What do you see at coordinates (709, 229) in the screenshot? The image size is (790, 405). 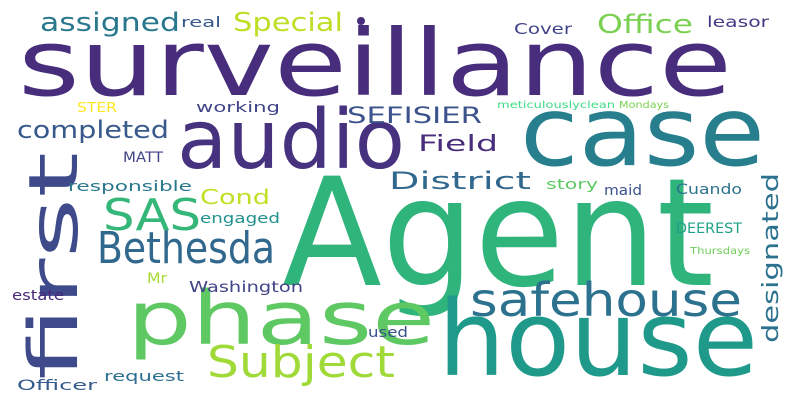 I see `word-deerest: DEEREST` at bounding box center [709, 229].